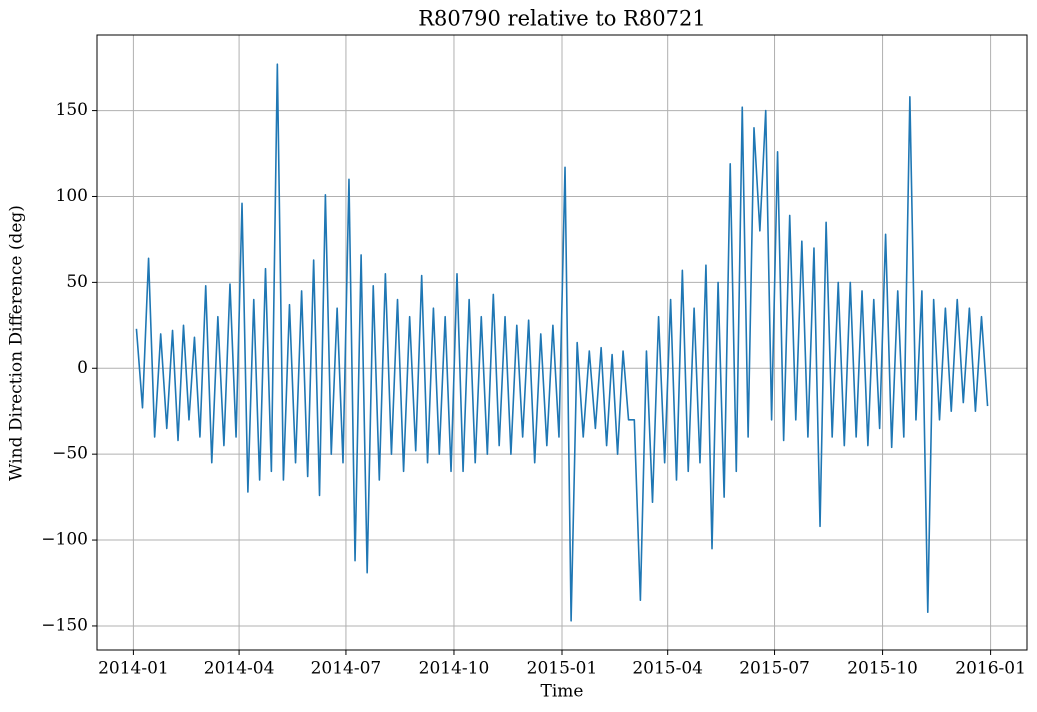  I want to click on x-tick-label: 2015-10, so click(882, 669).